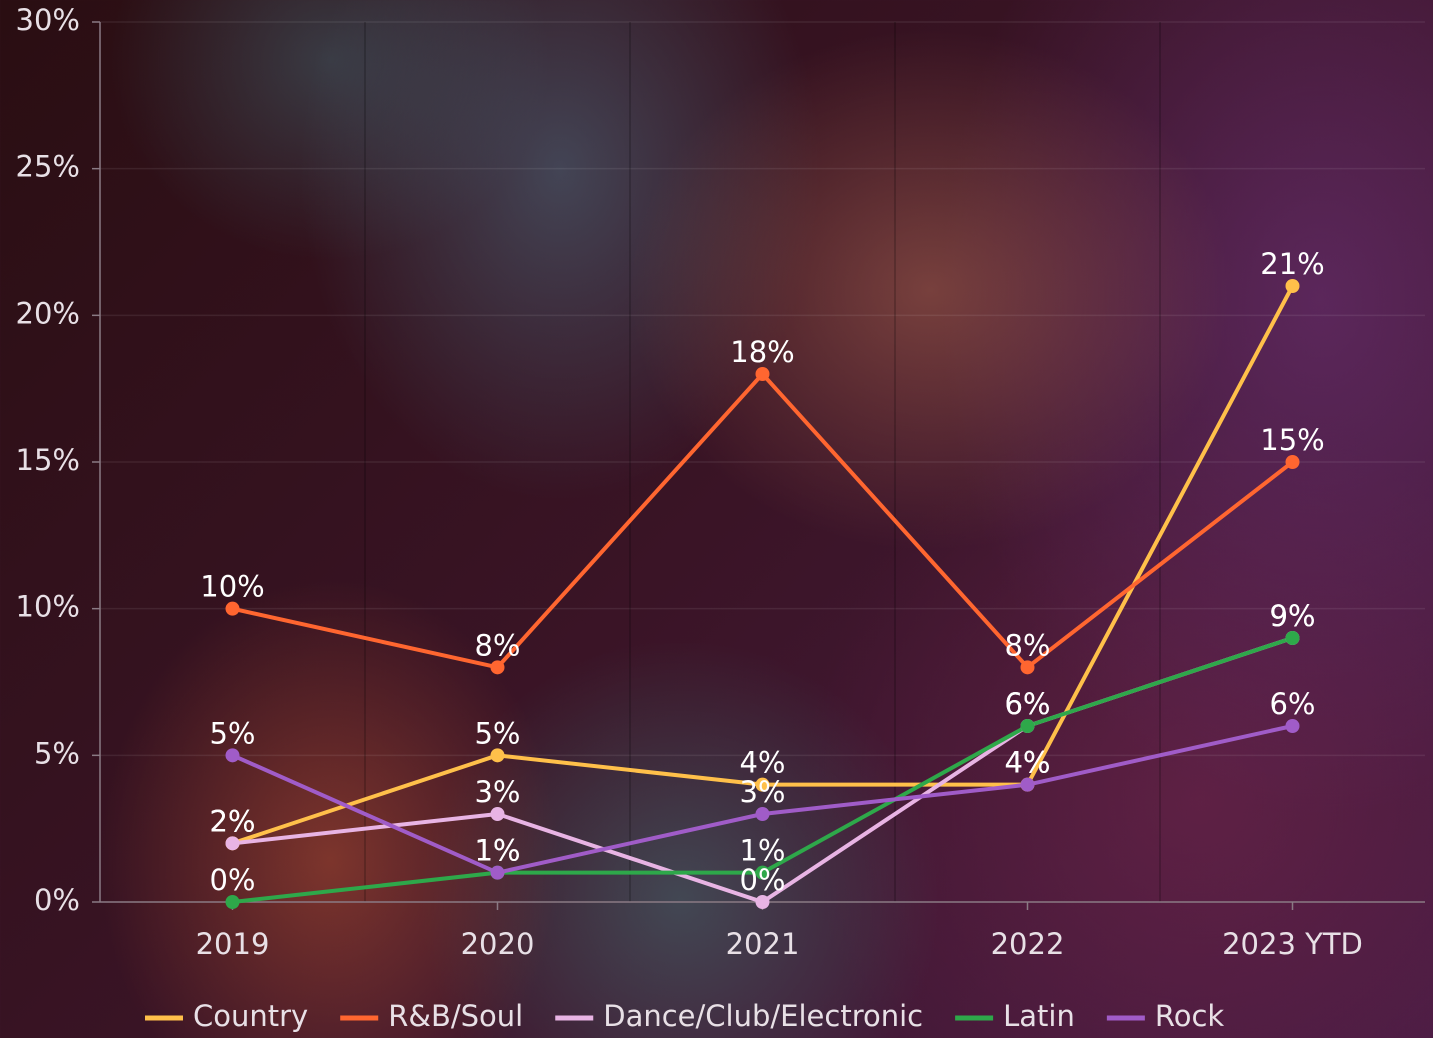 The width and height of the screenshot is (1433, 1038). I want to click on data-label: 15%, so click(1292, 440).